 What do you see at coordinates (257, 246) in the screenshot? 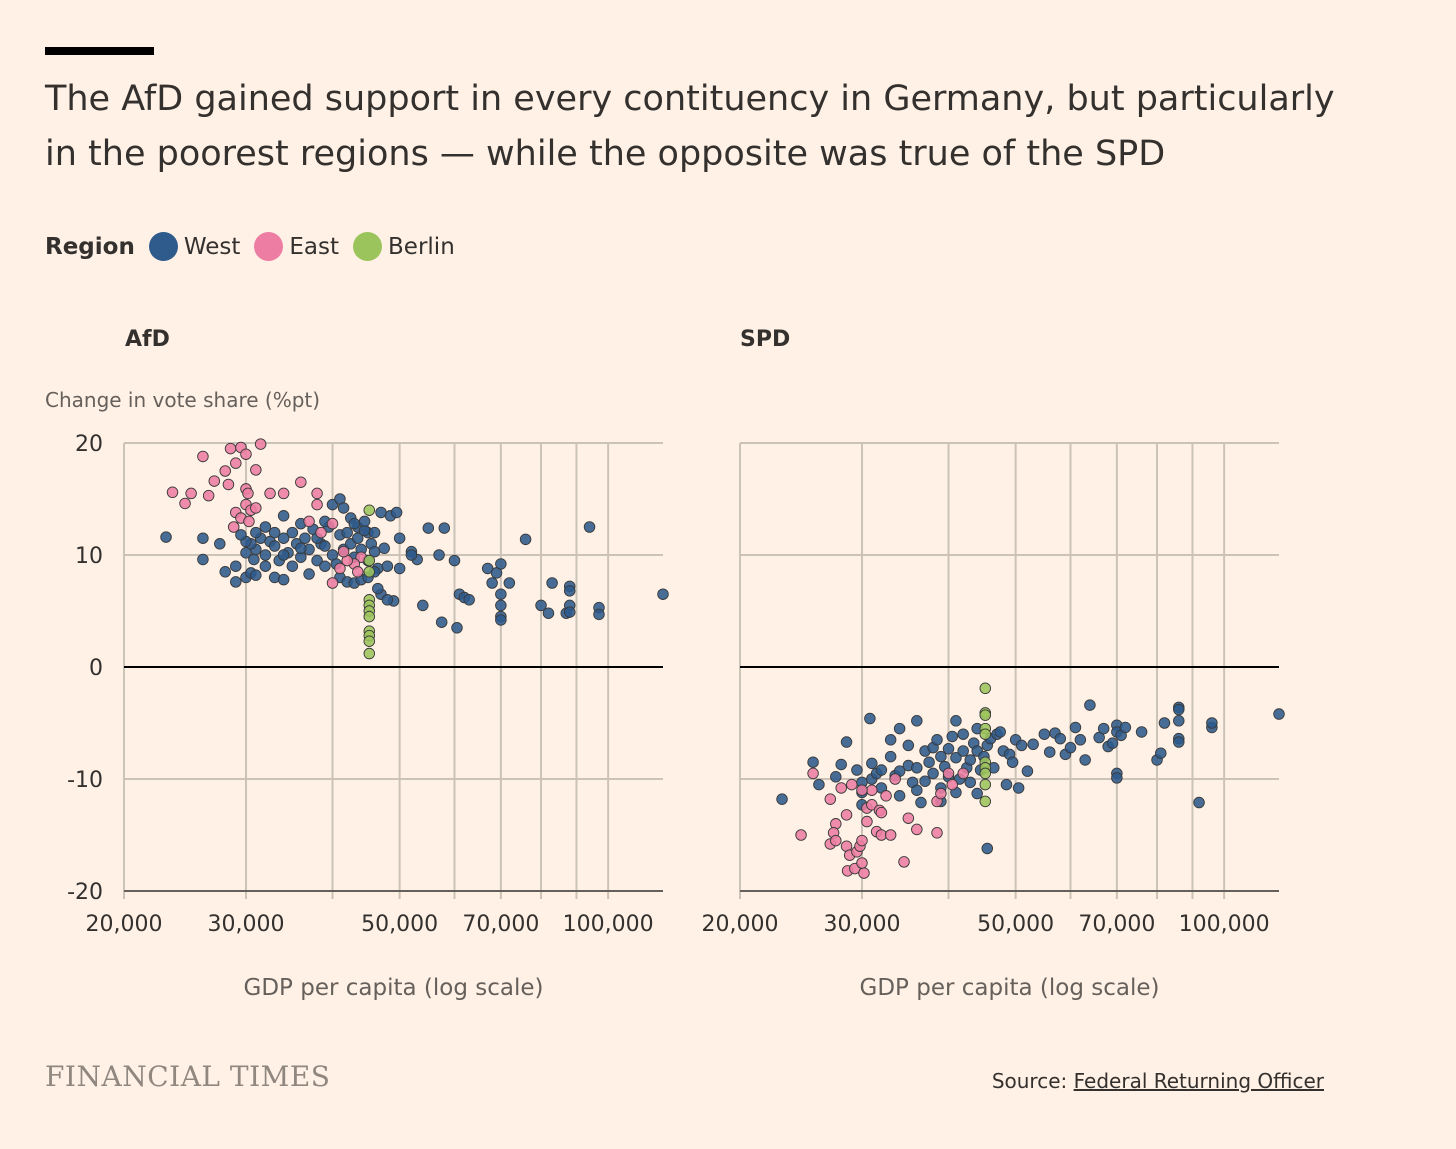
I see `legend: Region West East Berlin` at bounding box center [257, 246].